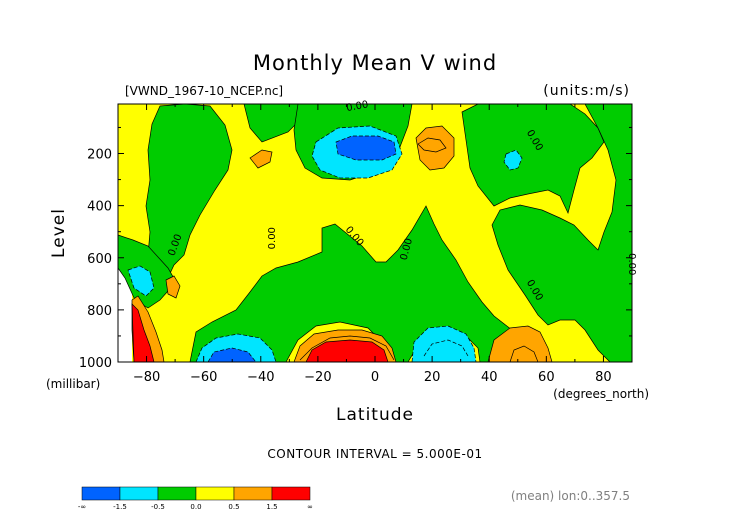 The image size is (752, 532). I want to click on x-tick-label: −40, so click(260, 377).